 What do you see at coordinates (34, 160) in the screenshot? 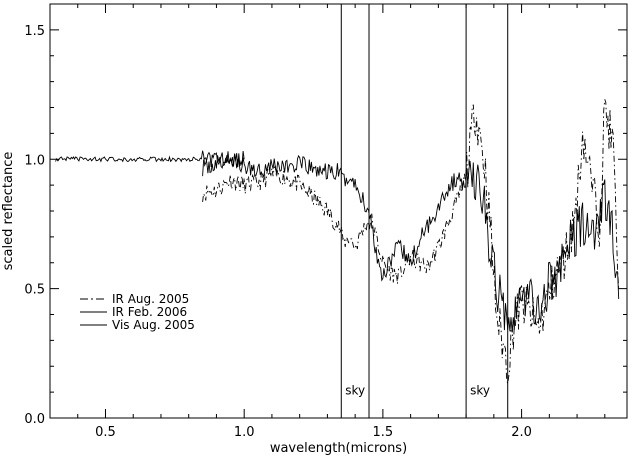
I see `y-tick-label: 1.0` at bounding box center [34, 160].